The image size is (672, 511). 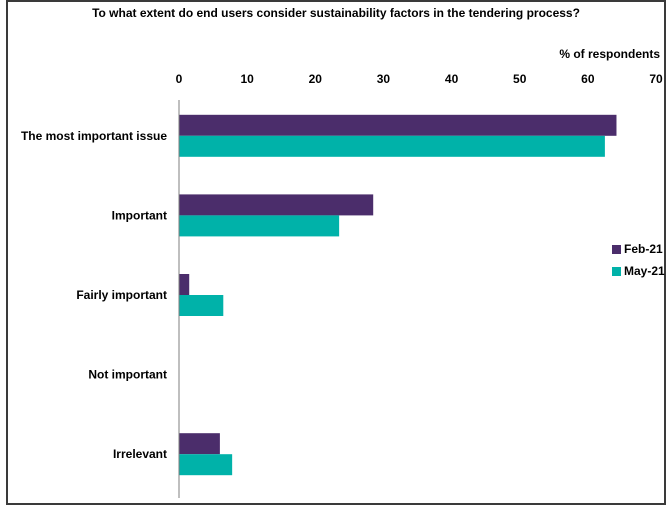 I want to click on legend-item: May-21, so click(x=638, y=271).